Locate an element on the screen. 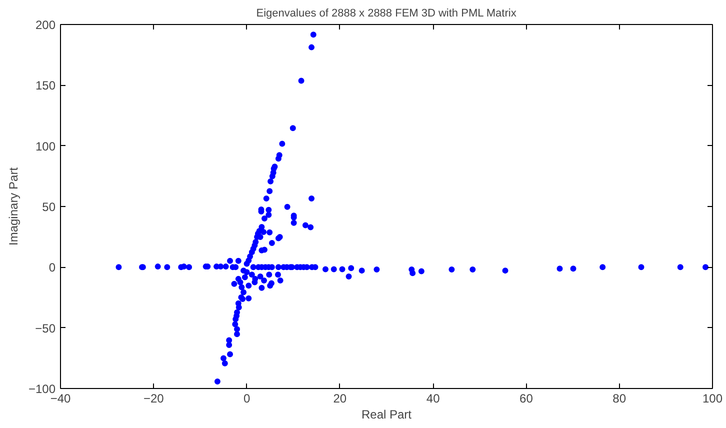 The height and width of the screenshot is (428, 726). x-tick-label: 0 is located at coordinates (246, 399).